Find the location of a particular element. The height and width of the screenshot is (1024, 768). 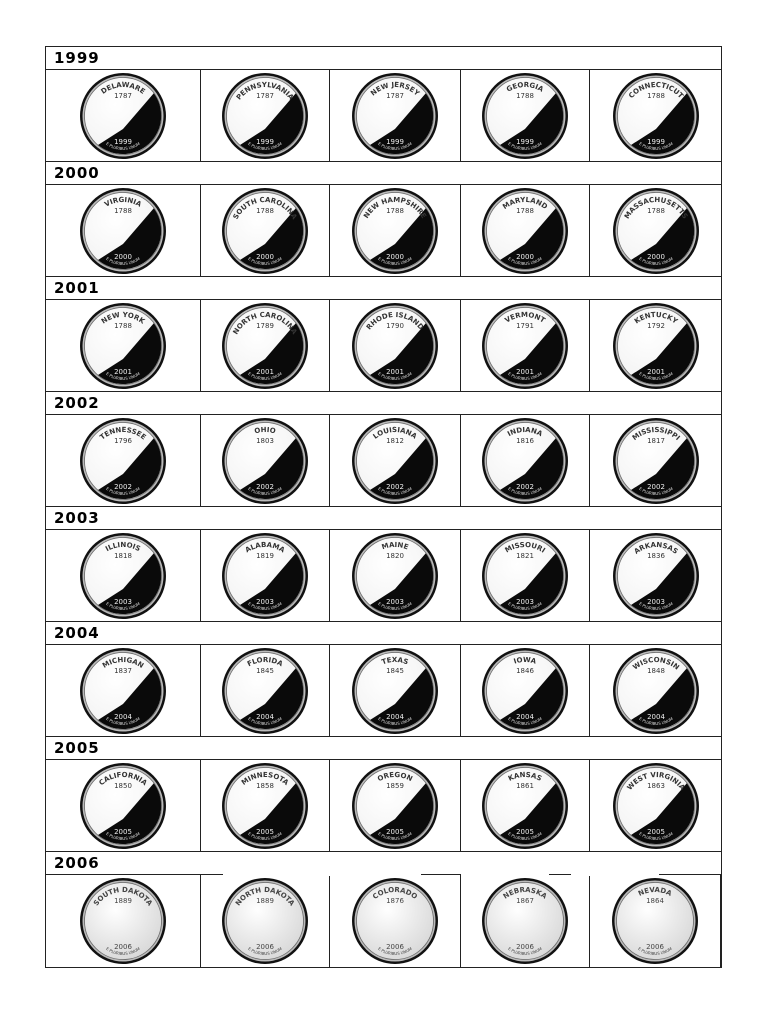

year-heading: 2002 is located at coordinates (383, 403).